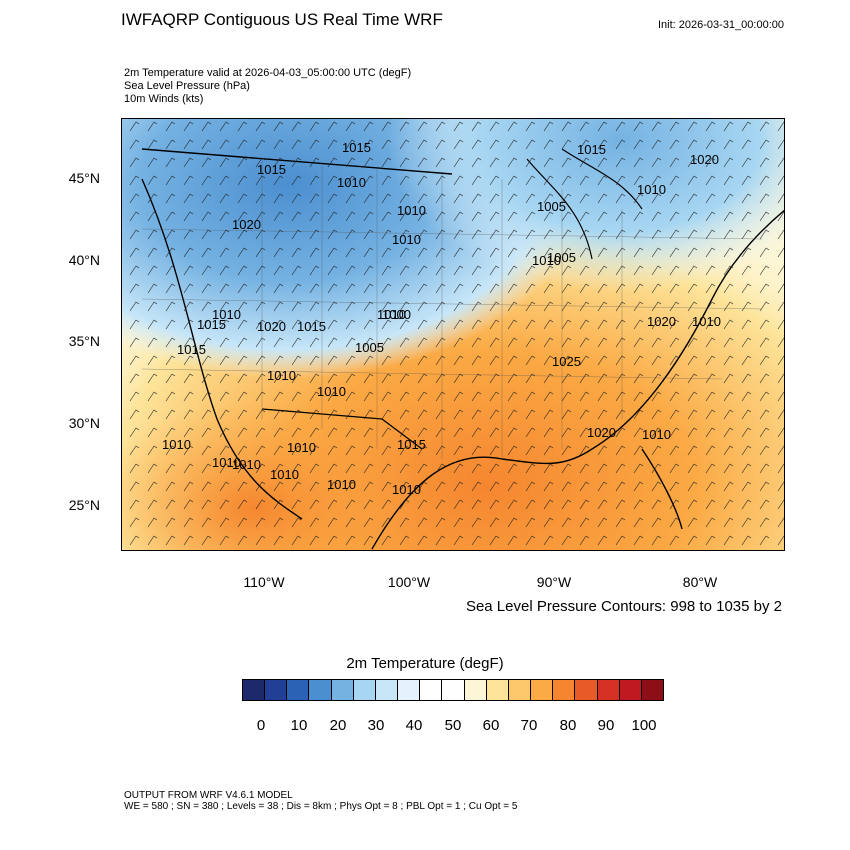  What do you see at coordinates (264, 582) in the screenshot?
I see `lon-label-110w: 110°W` at bounding box center [264, 582].